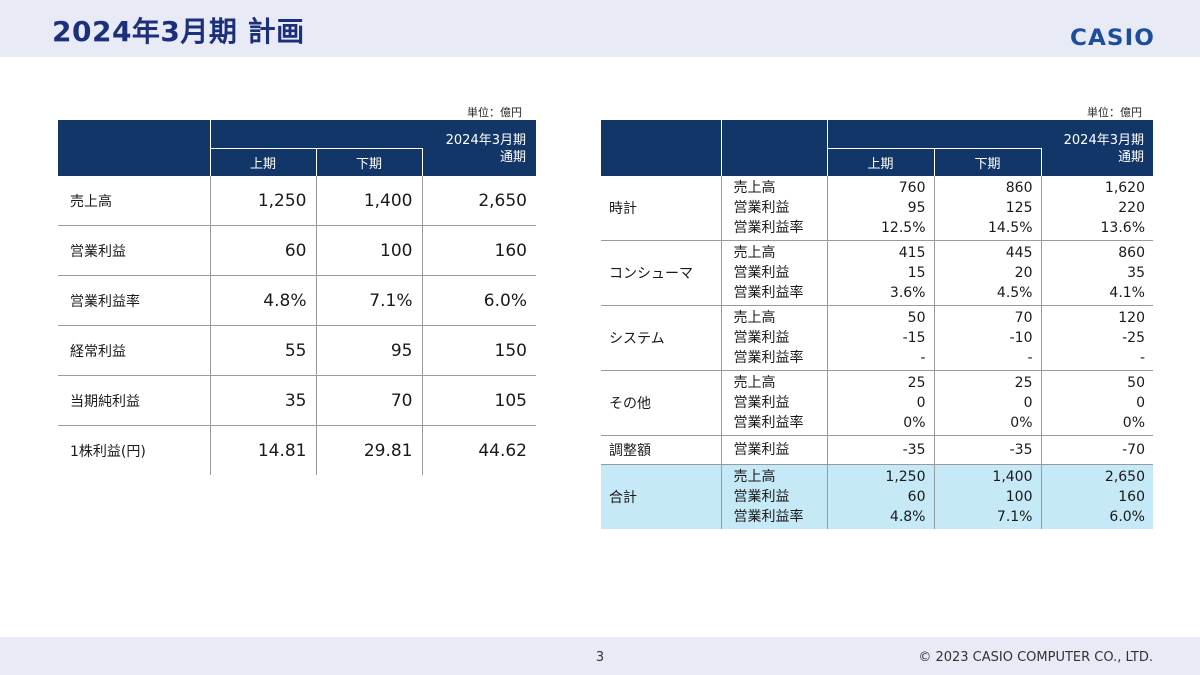 The width and height of the screenshot is (1200, 675). What do you see at coordinates (1010, 228) in the screenshot?
I see `h2-value: 14.5%` at bounding box center [1010, 228].